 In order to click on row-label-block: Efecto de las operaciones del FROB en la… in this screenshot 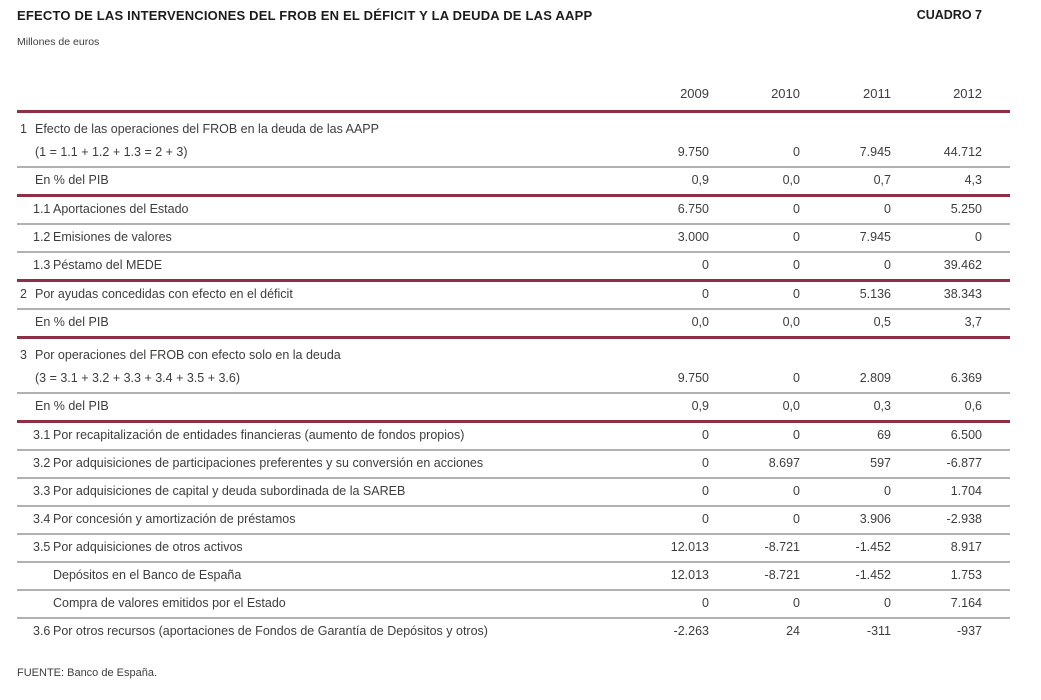, I will do `click(326, 141)`.